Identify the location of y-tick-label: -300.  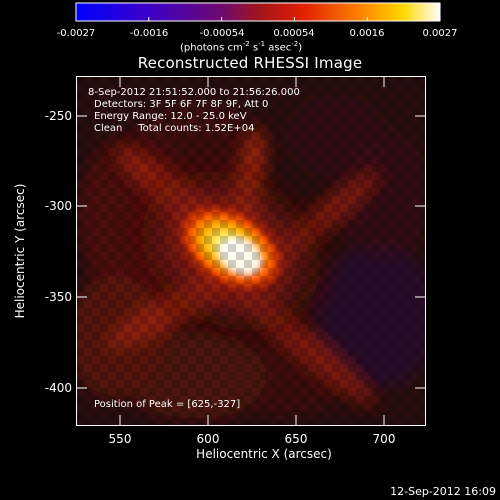
(58, 206).